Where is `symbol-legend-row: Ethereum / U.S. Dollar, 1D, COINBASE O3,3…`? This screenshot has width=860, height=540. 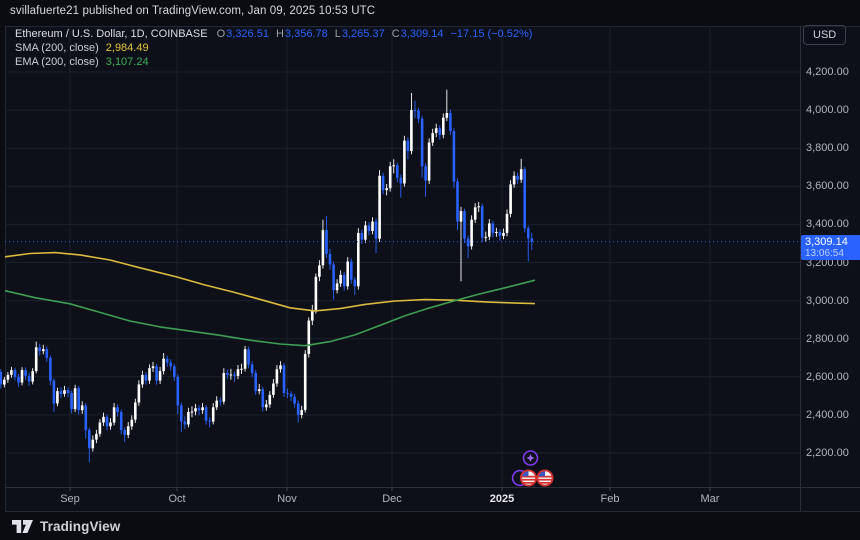 symbol-legend-row: Ethereum / U.S. Dollar, 1D, COINBASE O3,3… is located at coordinates (273, 34).